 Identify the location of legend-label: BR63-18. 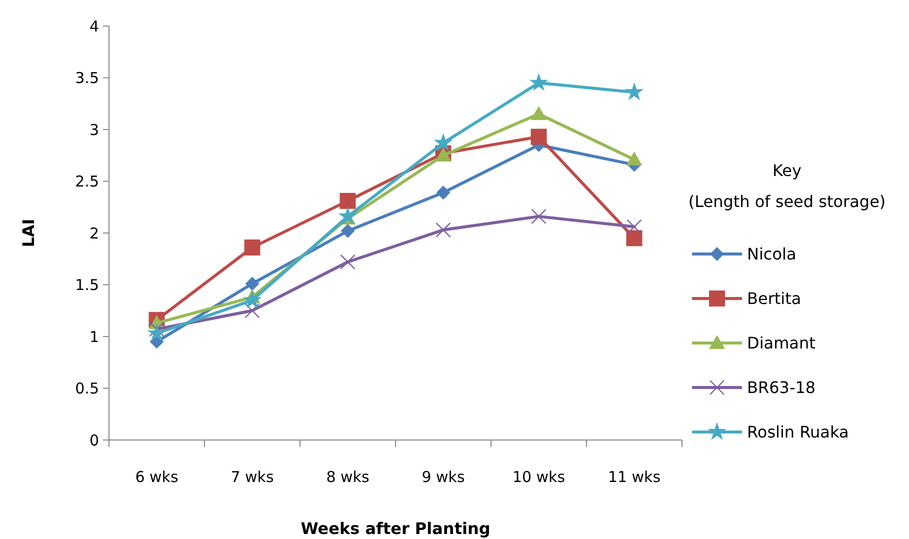
(781, 388).